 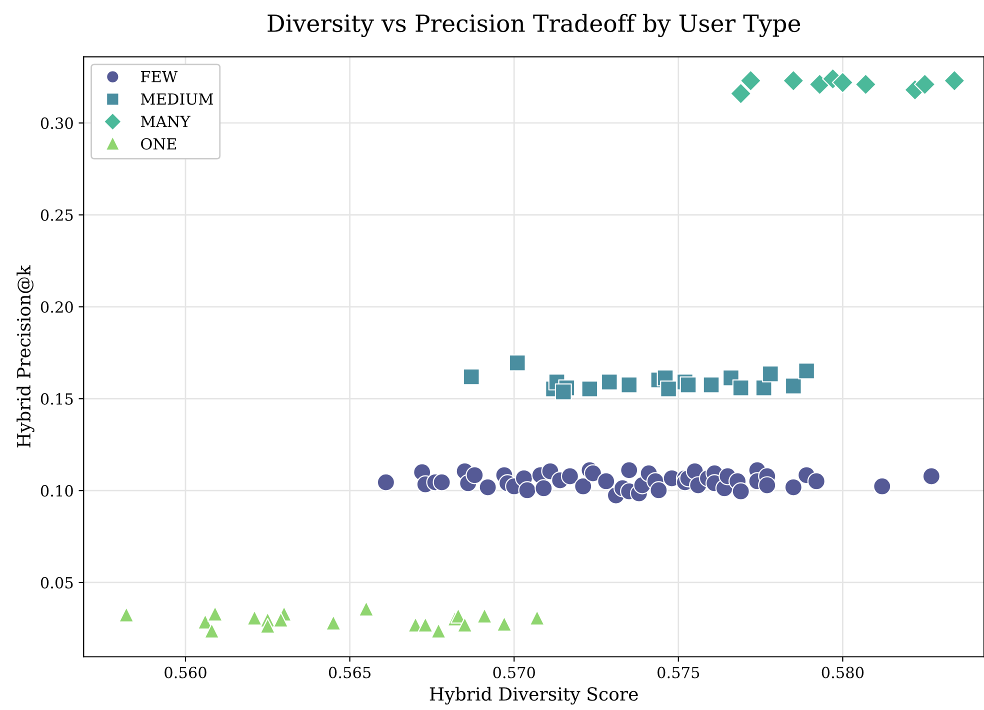 I want to click on y-tick-label: 0.15, so click(x=56, y=399).